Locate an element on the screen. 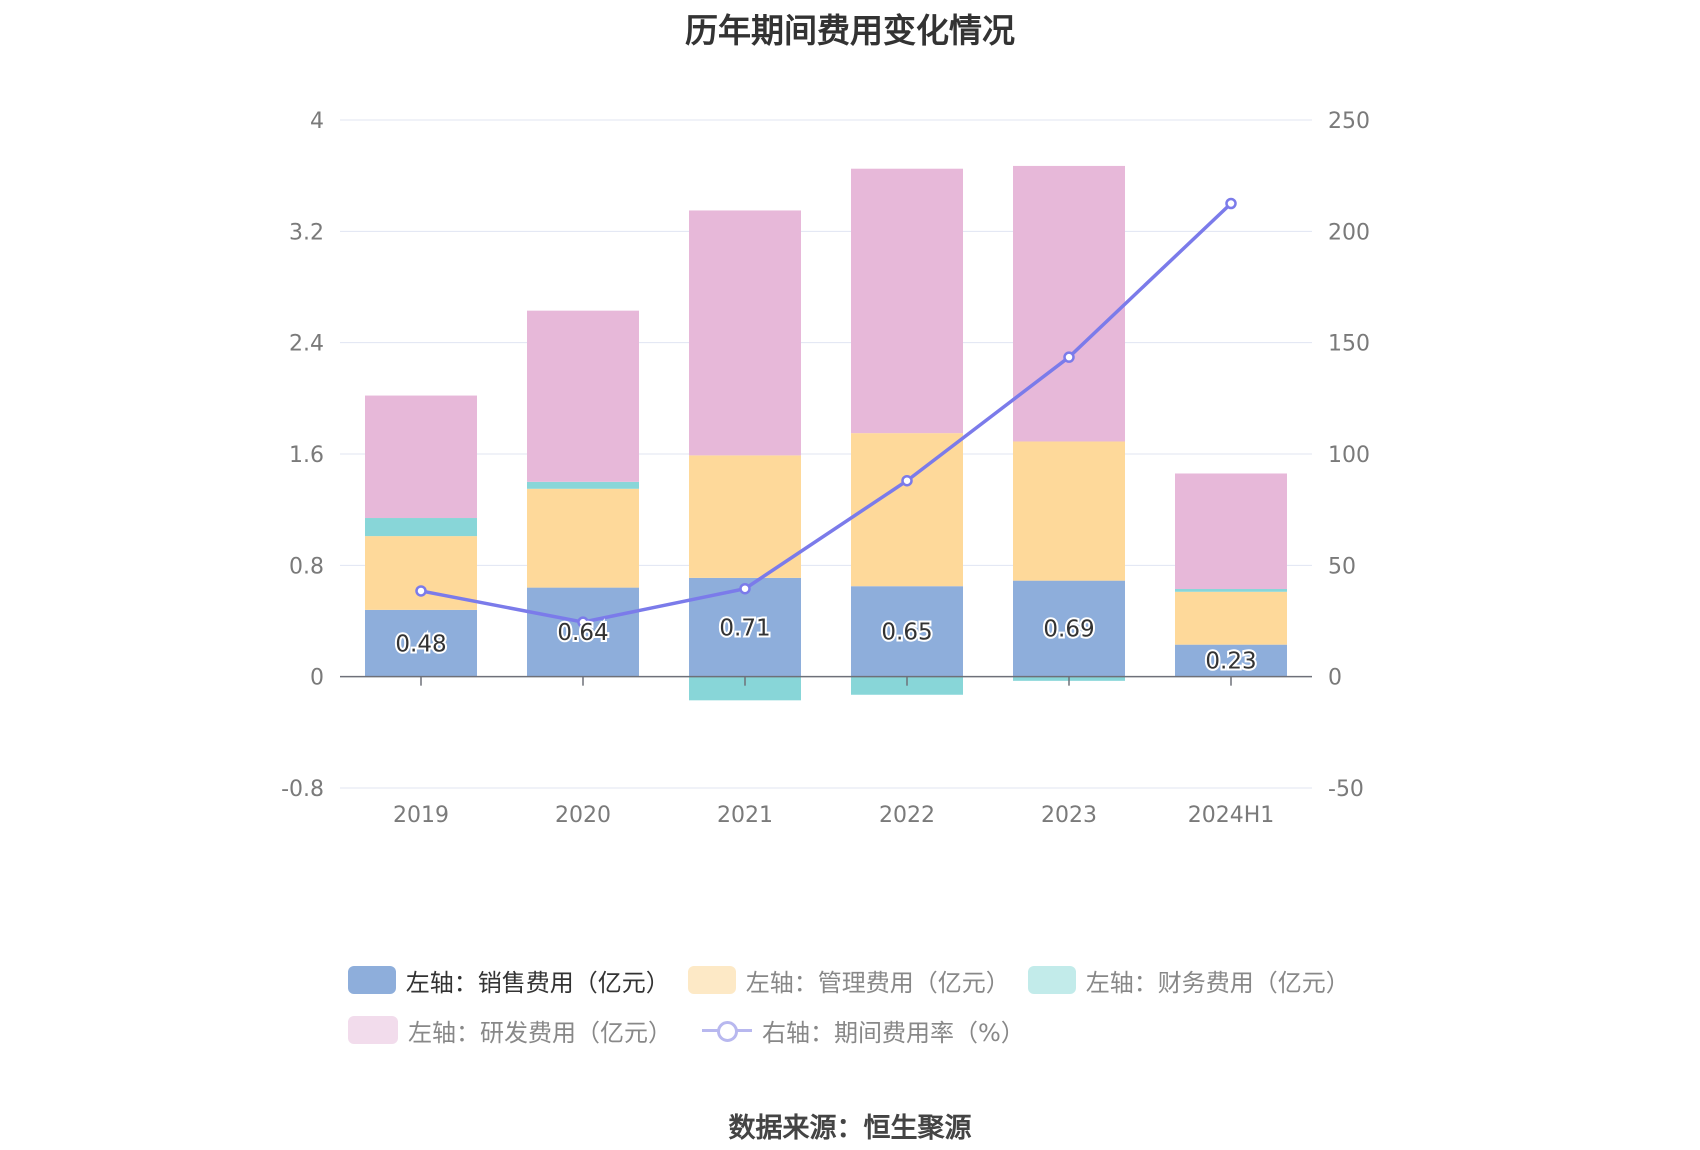  y-left-tick-label: 2.4 is located at coordinates (306, 344).